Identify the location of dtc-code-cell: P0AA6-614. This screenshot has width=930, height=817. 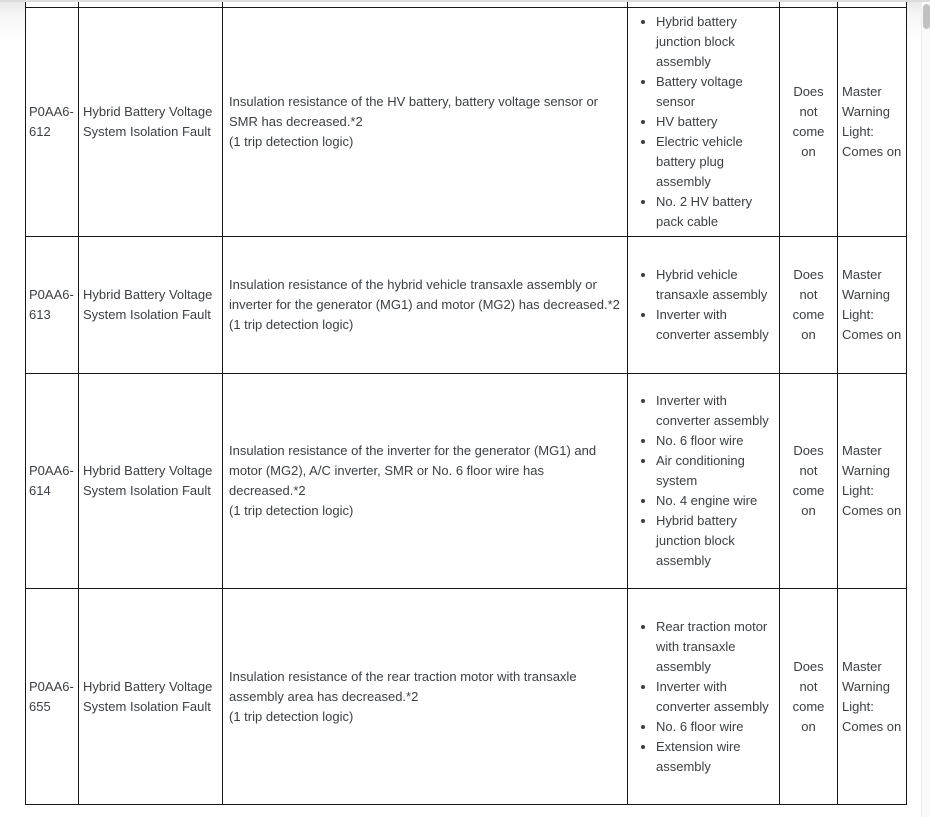
(52, 481).